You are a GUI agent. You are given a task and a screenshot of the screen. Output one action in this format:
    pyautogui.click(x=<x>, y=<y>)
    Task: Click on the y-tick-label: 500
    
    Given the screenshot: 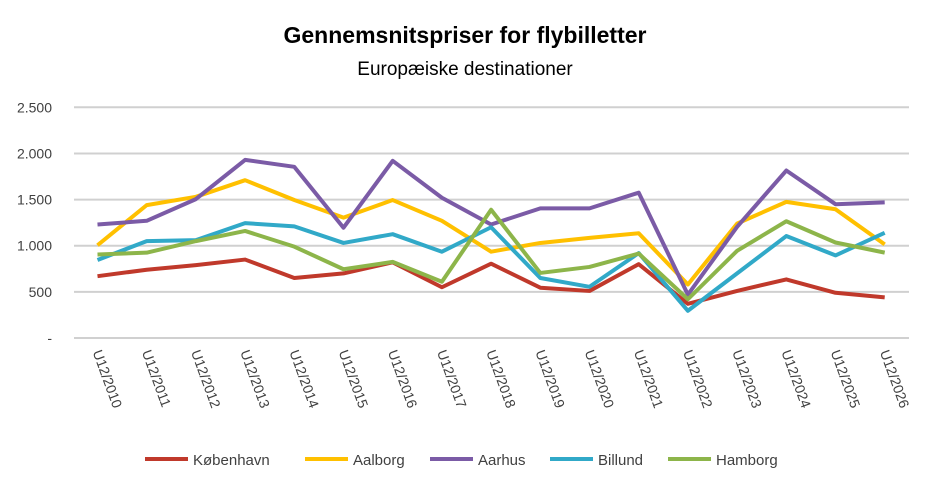 What is the action you would take?
    pyautogui.click(x=41, y=292)
    